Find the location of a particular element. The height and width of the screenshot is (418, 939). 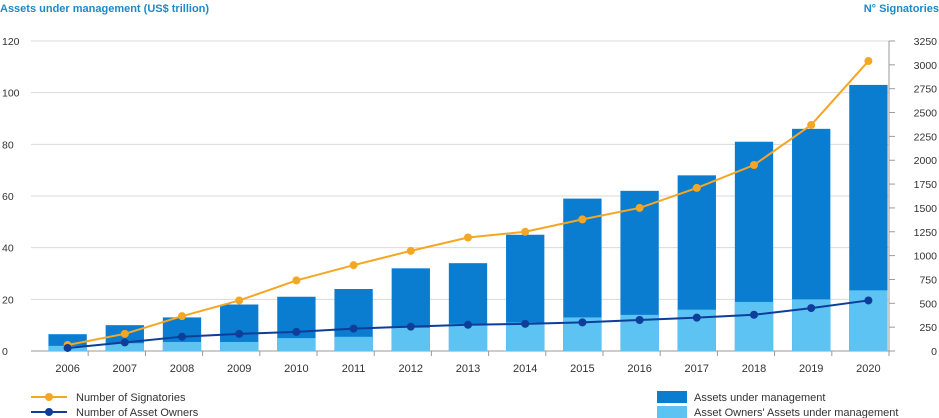

right-tick-label: 250 is located at coordinates (928, 328).